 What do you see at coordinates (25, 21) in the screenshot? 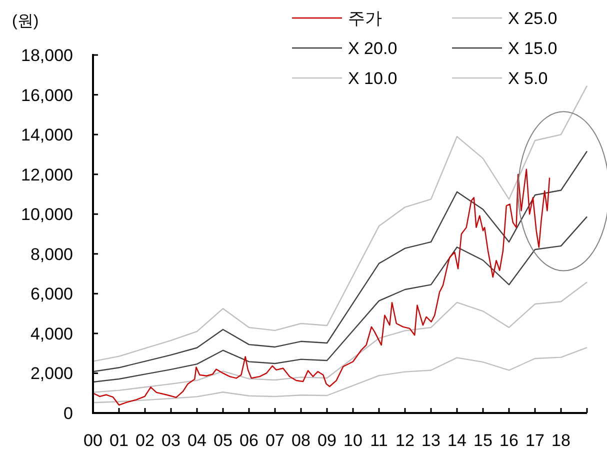
I see `y-axis-title: (원)` at bounding box center [25, 21].